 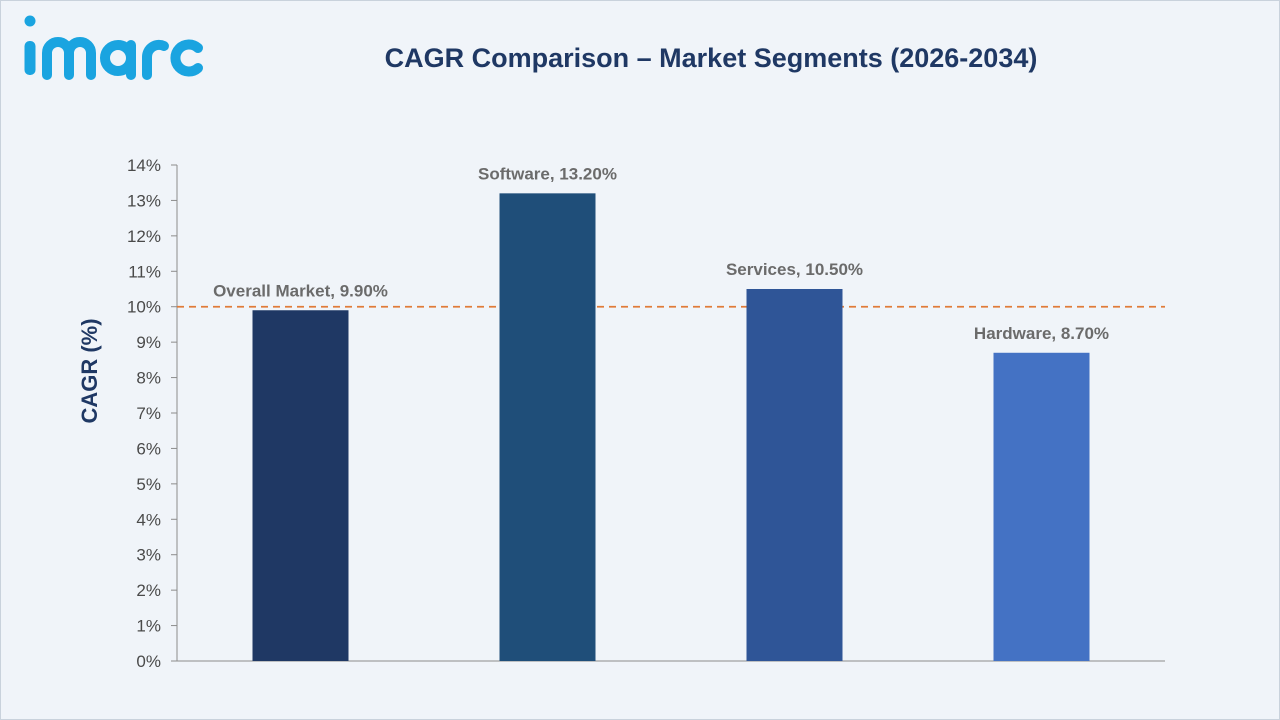 I want to click on imarc-logo, so click(x=113, y=48).